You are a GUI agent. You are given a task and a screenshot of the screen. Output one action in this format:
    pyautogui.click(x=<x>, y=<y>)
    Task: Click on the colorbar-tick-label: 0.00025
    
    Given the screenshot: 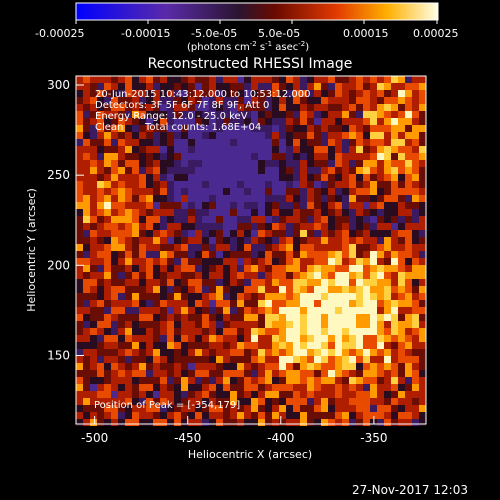 What is the action you would take?
    pyautogui.click(x=436, y=33)
    